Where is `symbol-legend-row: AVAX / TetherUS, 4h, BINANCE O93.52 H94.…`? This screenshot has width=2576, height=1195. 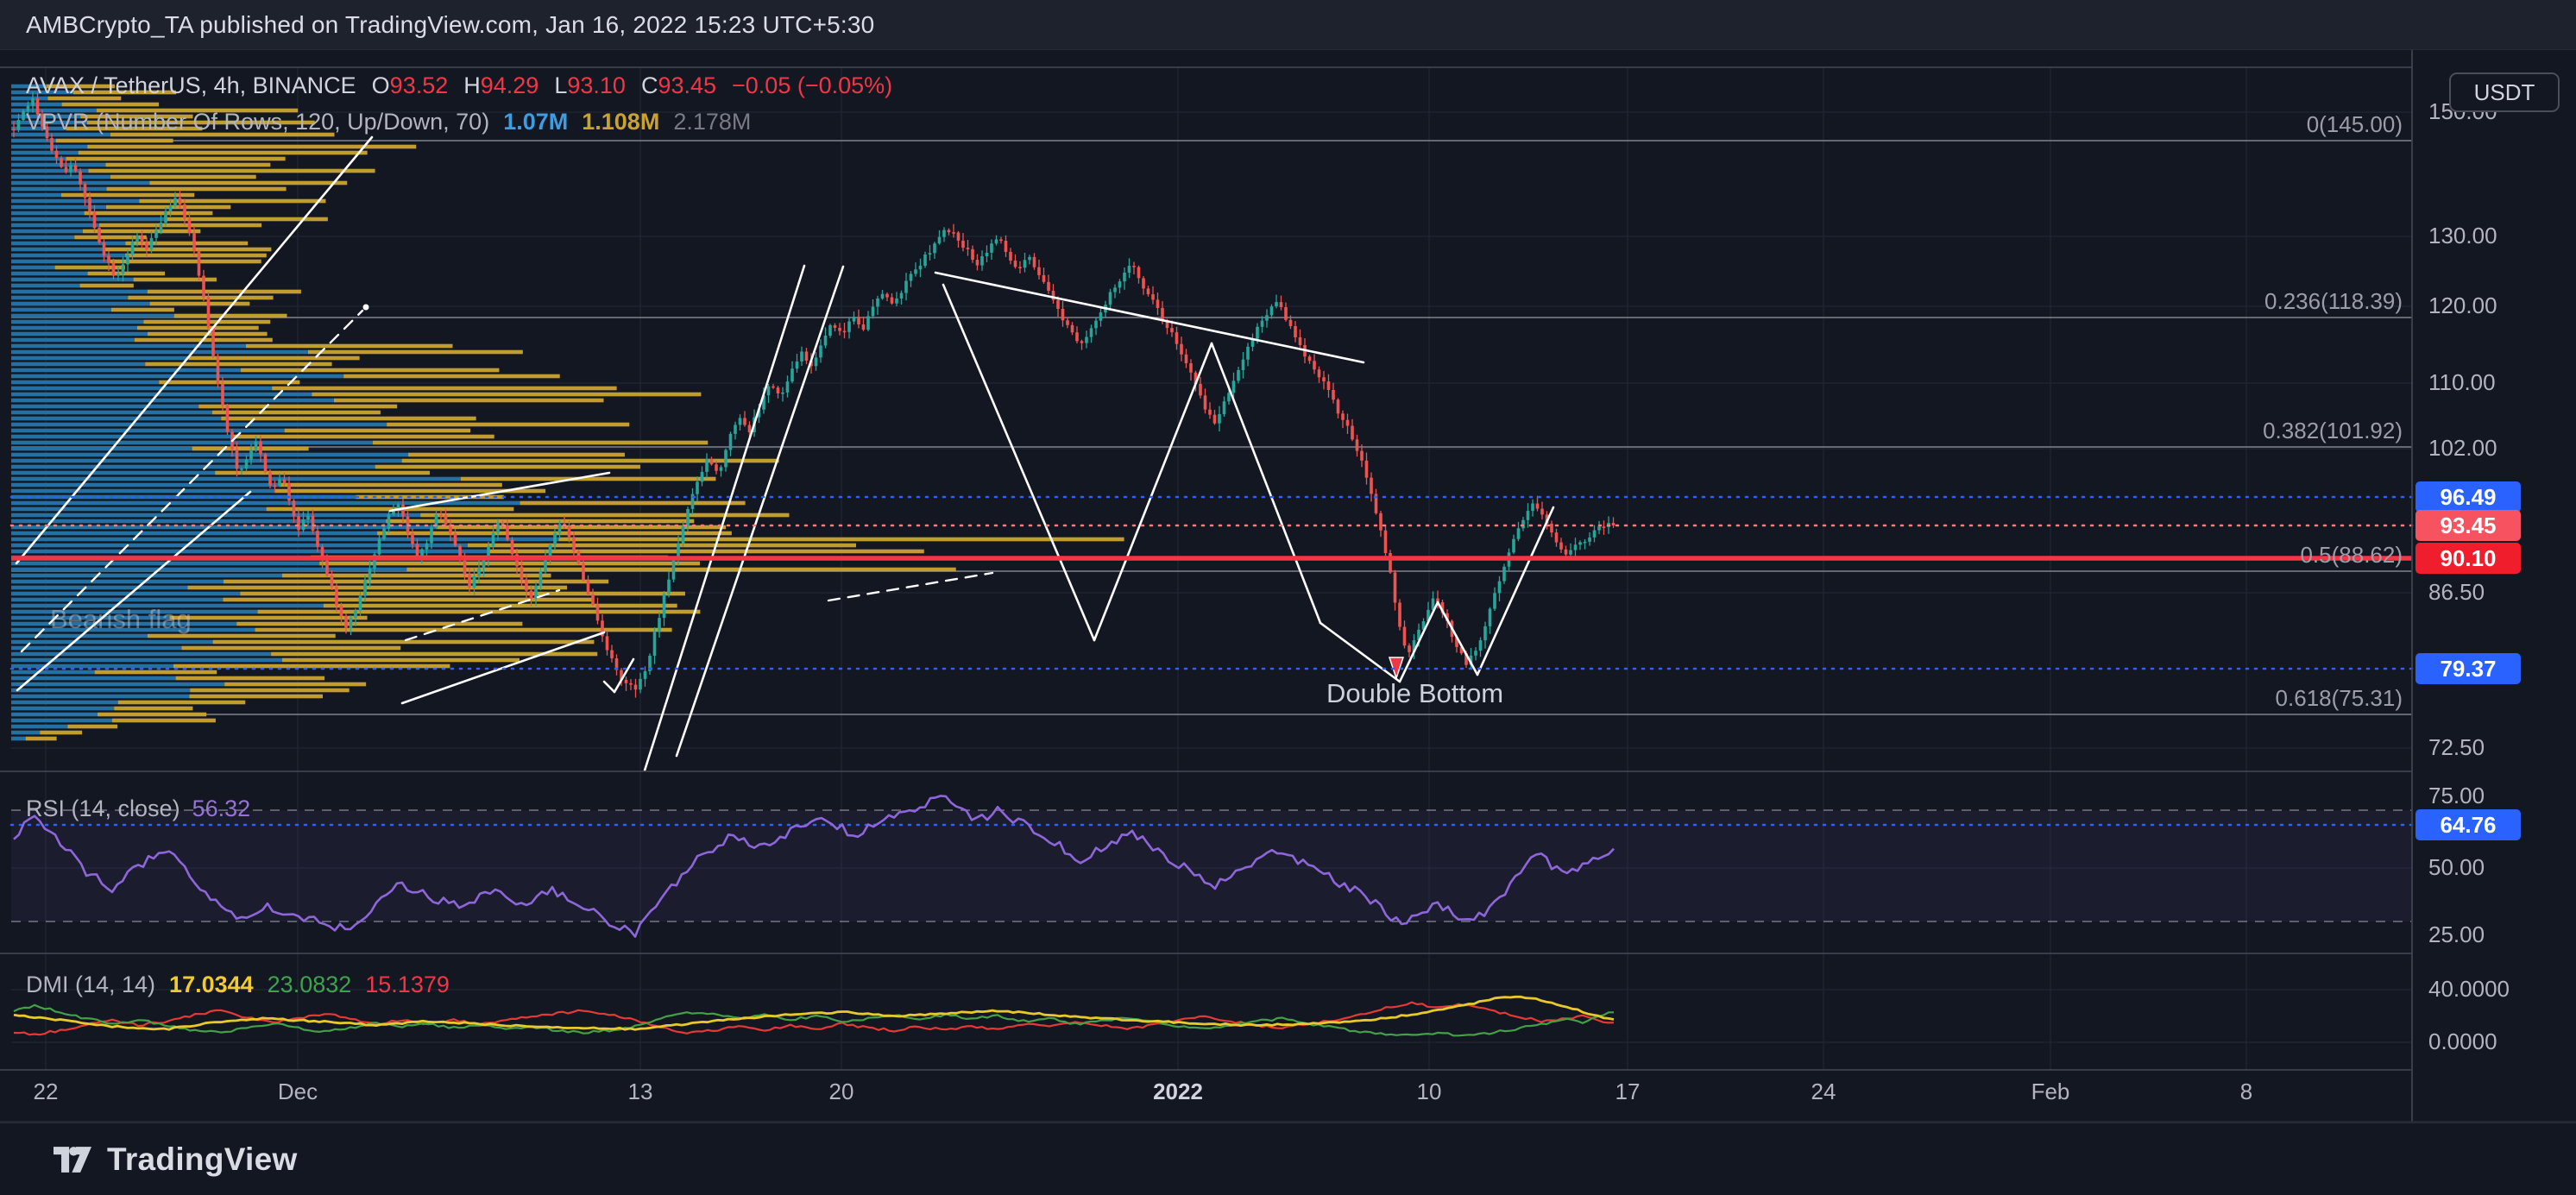
symbol-legend-row: AVAX / TetherUS, 4h, BINANCE O93.52 H94.… is located at coordinates (459, 85).